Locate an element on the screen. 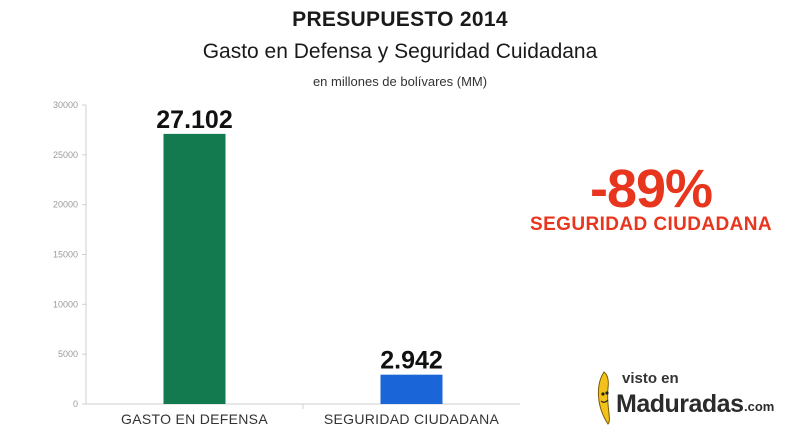 The height and width of the screenshot is (442, 800). watermark-line3: .com is located at coordinates (759, 406).